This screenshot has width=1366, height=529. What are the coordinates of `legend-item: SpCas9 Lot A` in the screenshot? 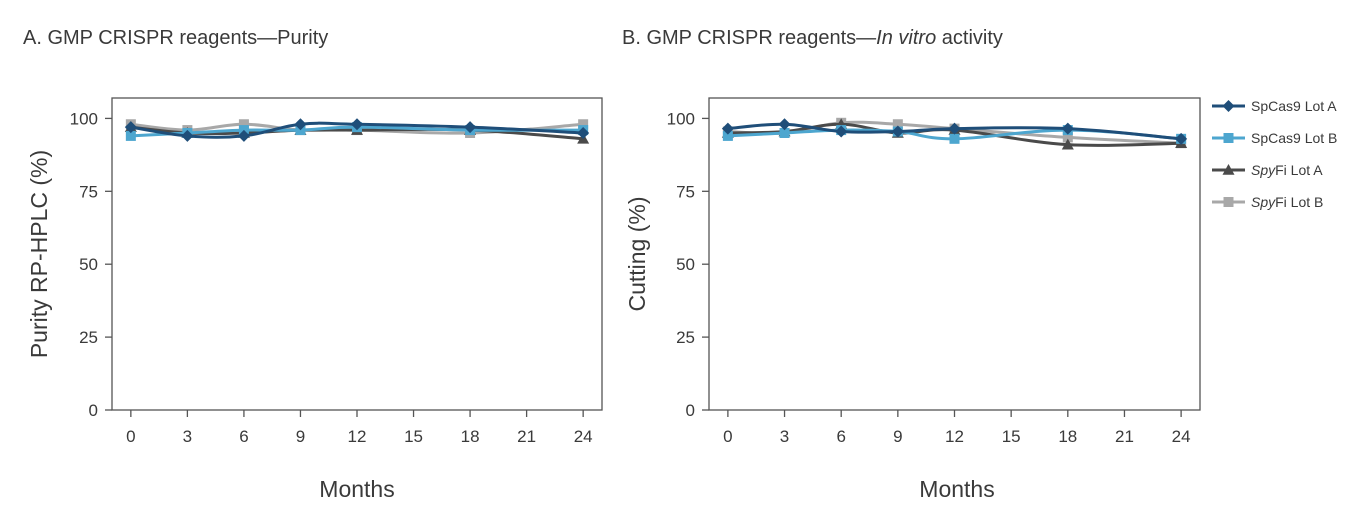 It's located at (1274, 106).